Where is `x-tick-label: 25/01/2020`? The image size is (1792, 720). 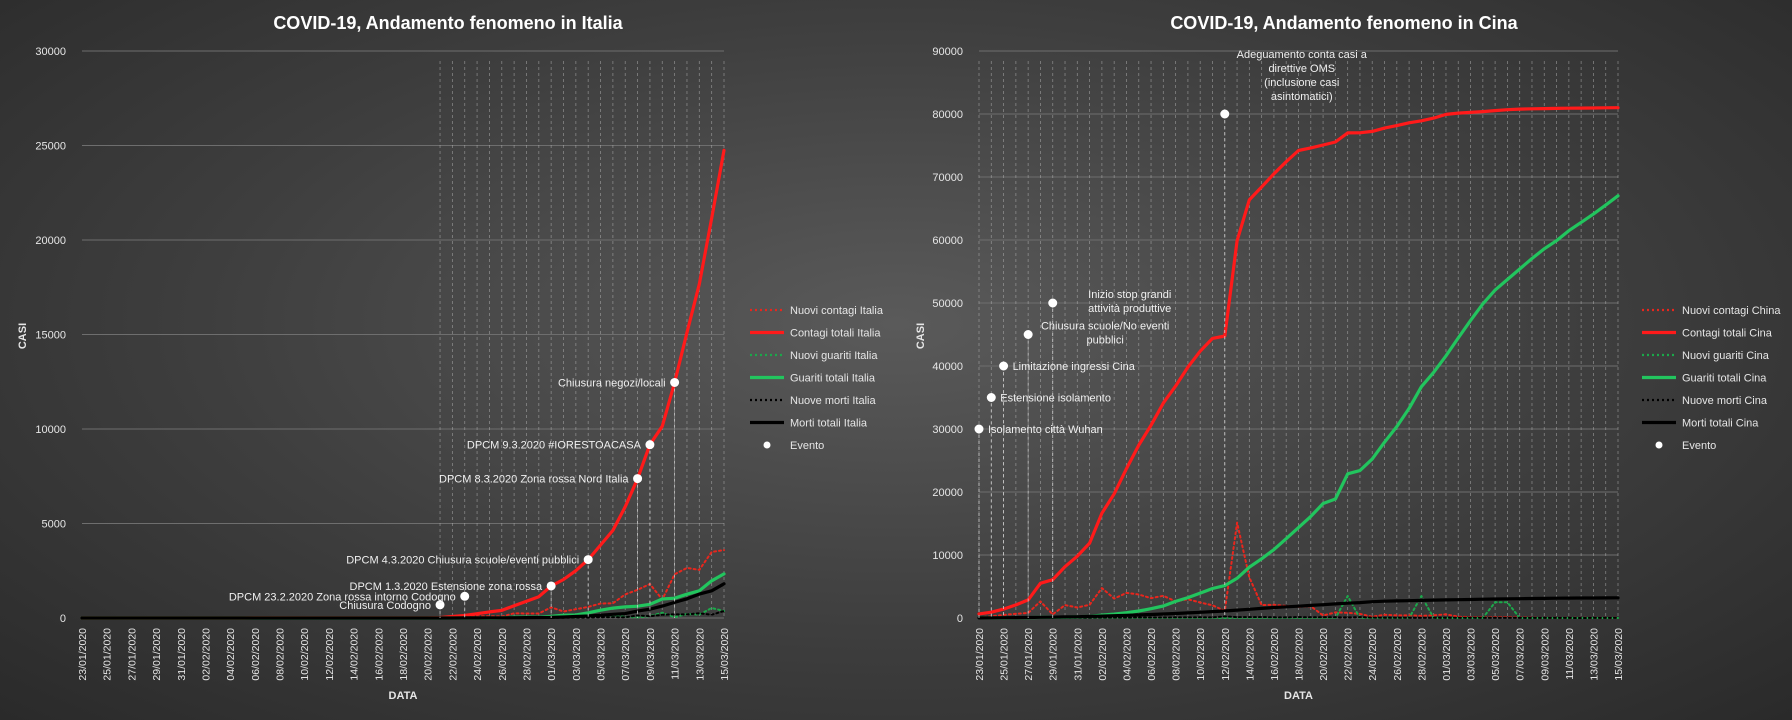
x-tick-label: 25/01/2020 is located at coordinates (1005, 654).